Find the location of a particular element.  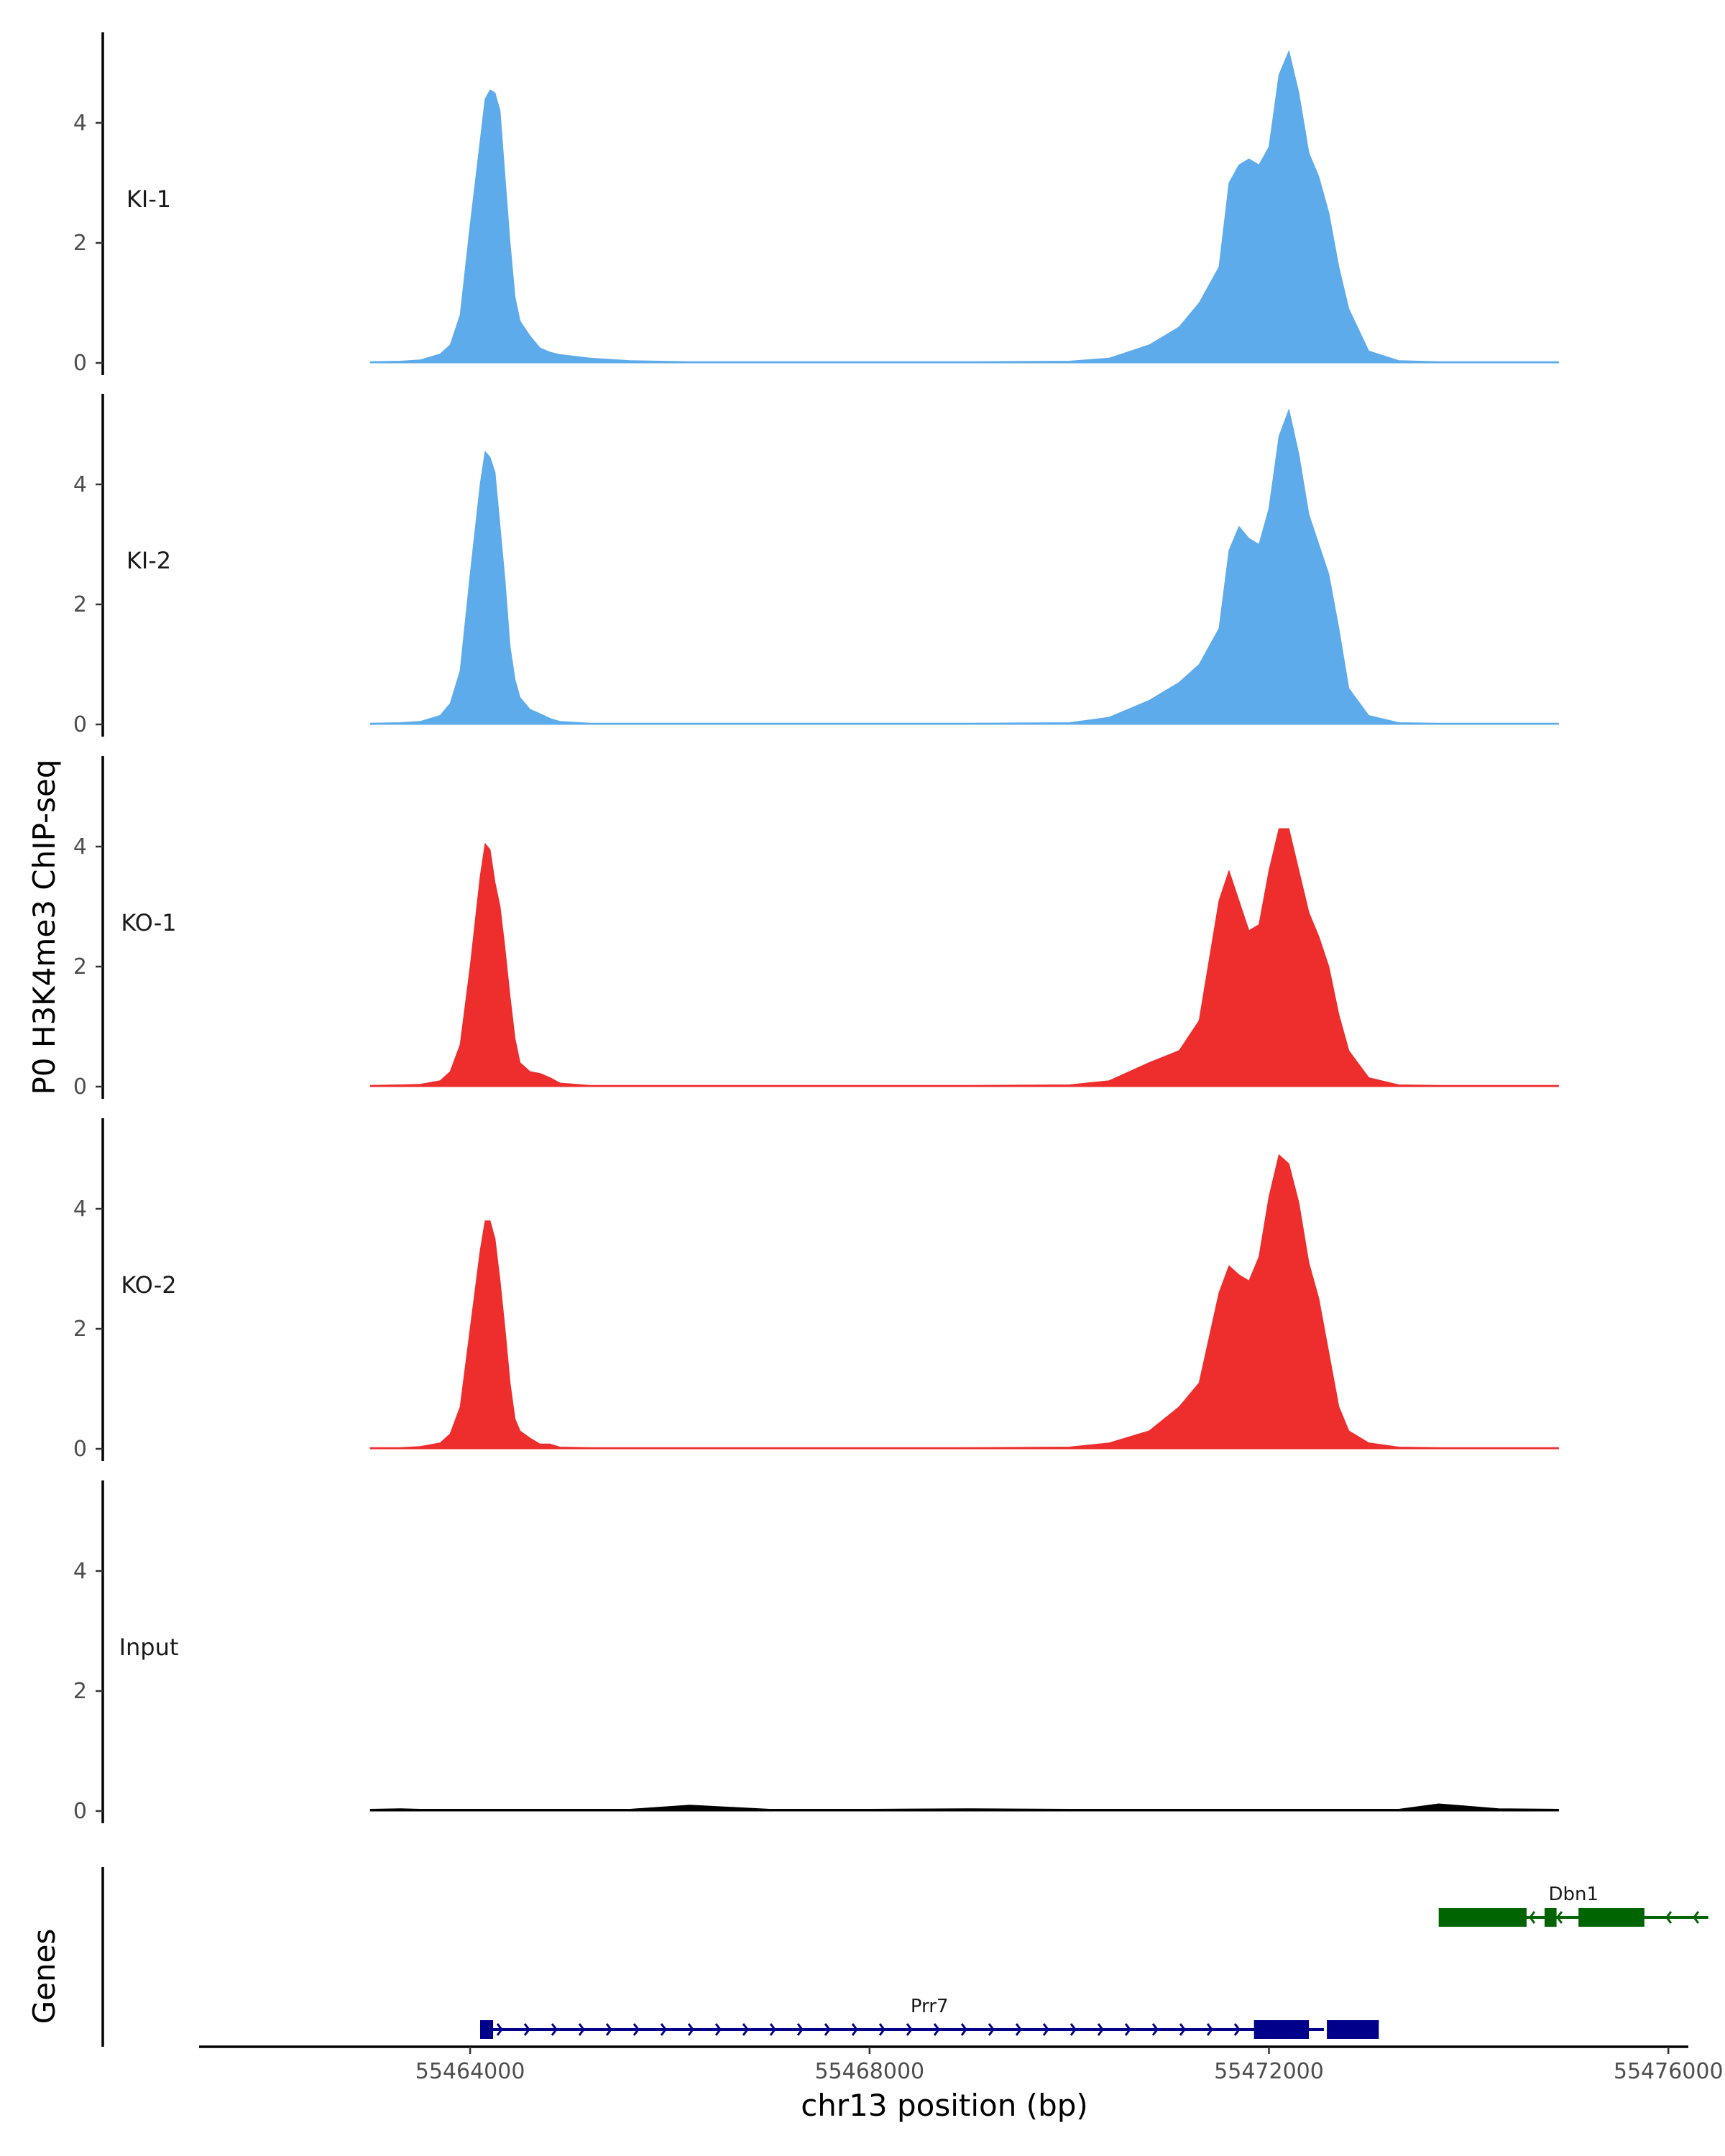

x-tick-label: 55472000 is located at coordinates (1269, 2071).